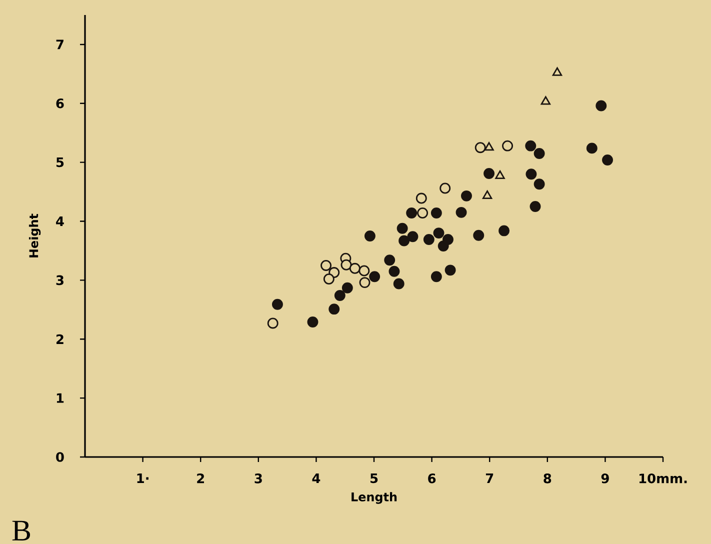 The height and width of the screenshot is (544, 711). What do you see at coordinates (605, 479) in the screenshot?
I see `x-tick-label: 9` at bounding box center [605, 479].